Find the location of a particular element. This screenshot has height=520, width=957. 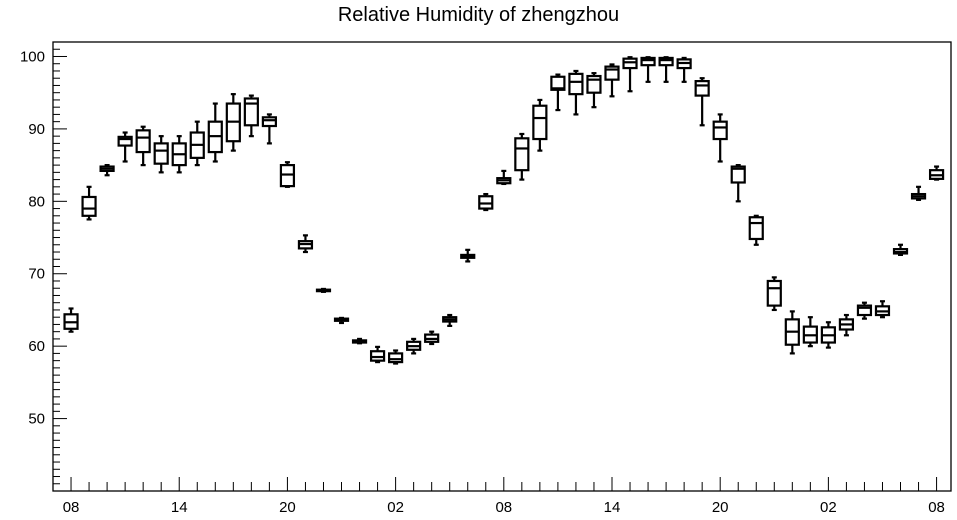

y-axis: 50 60 70 80 90 100 is located at coordinates (43, 266).